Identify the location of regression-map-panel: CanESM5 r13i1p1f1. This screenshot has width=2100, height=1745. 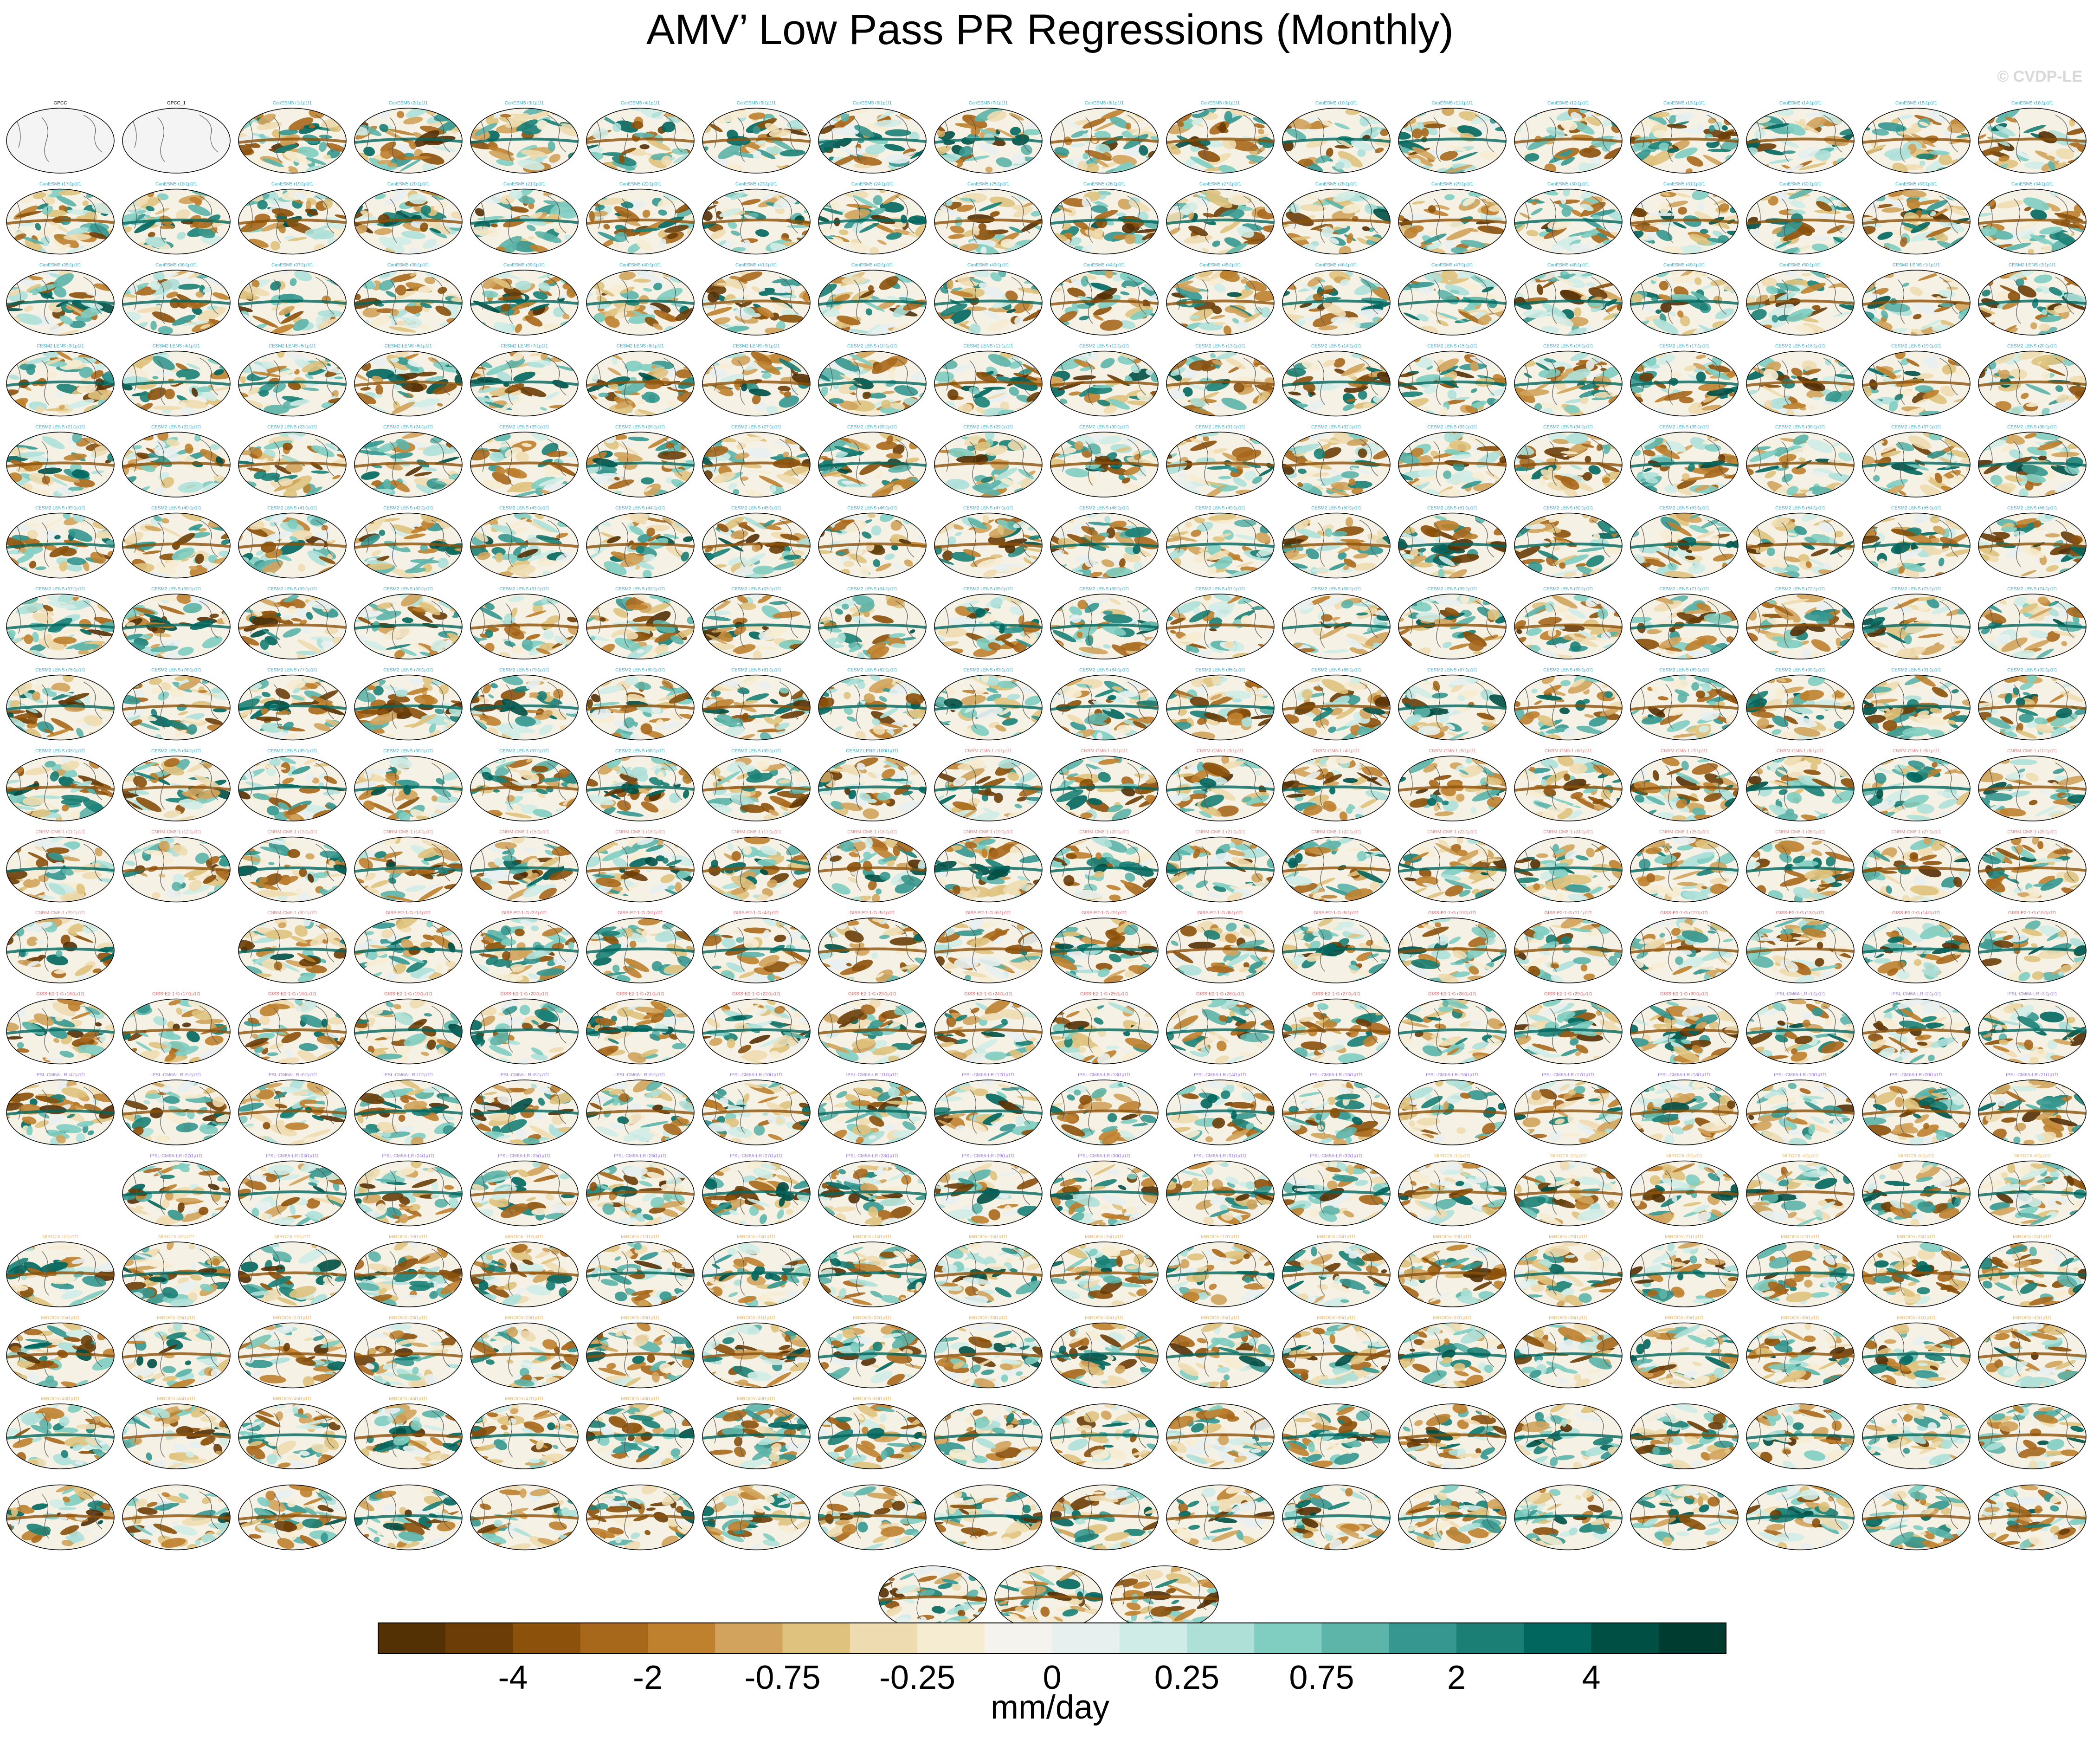
(1685, 137).